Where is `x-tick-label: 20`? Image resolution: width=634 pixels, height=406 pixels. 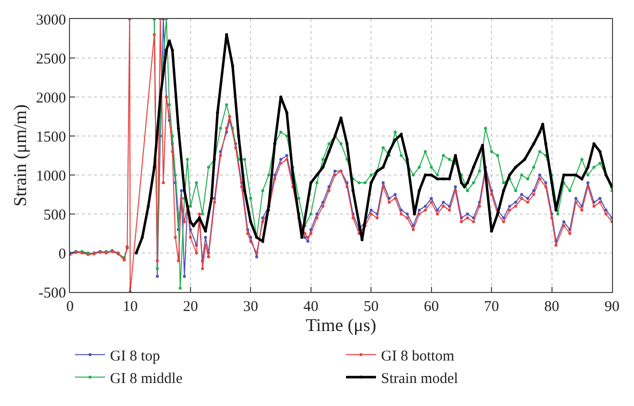 x-tick-label: 20 is located at coordinates (190, 307).